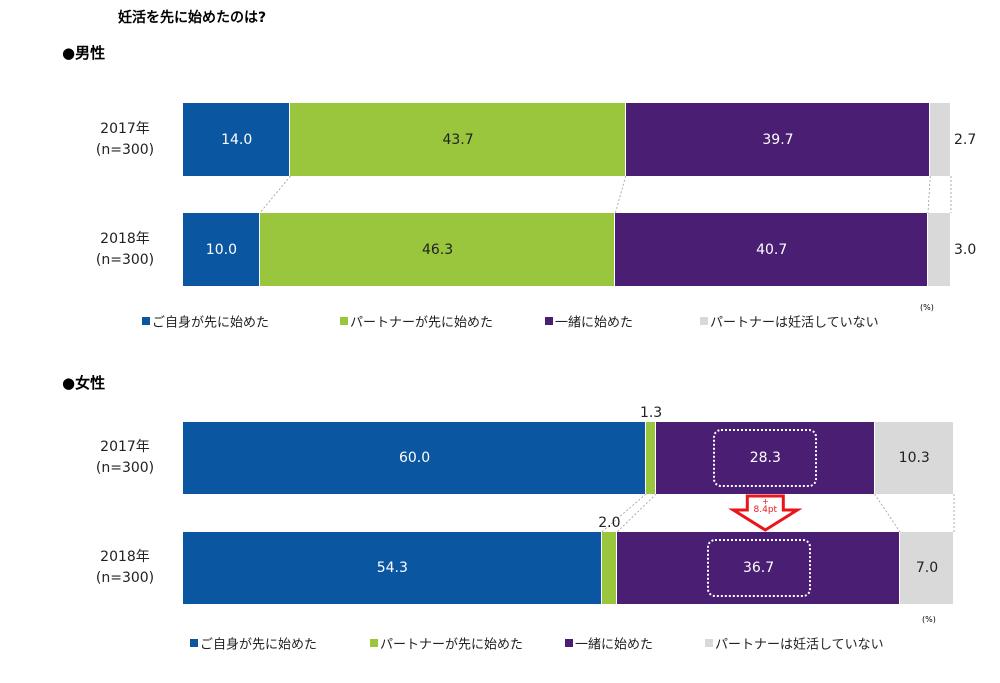  I want to click on value-label: 1.3, so click(651, 413).